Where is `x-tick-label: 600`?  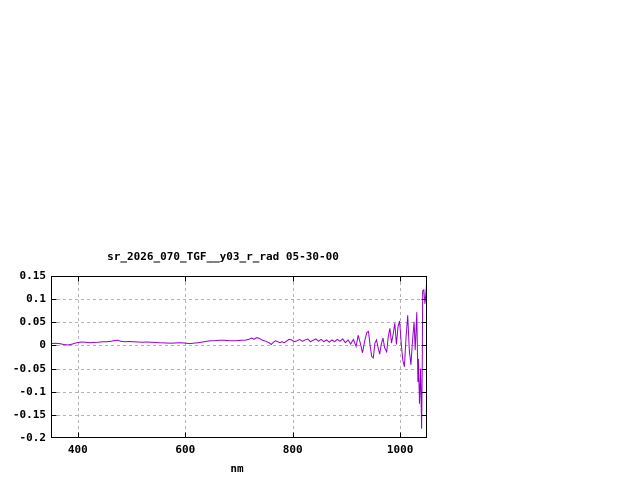 x-tick-label: 600 is located at coordinates (185, 449).